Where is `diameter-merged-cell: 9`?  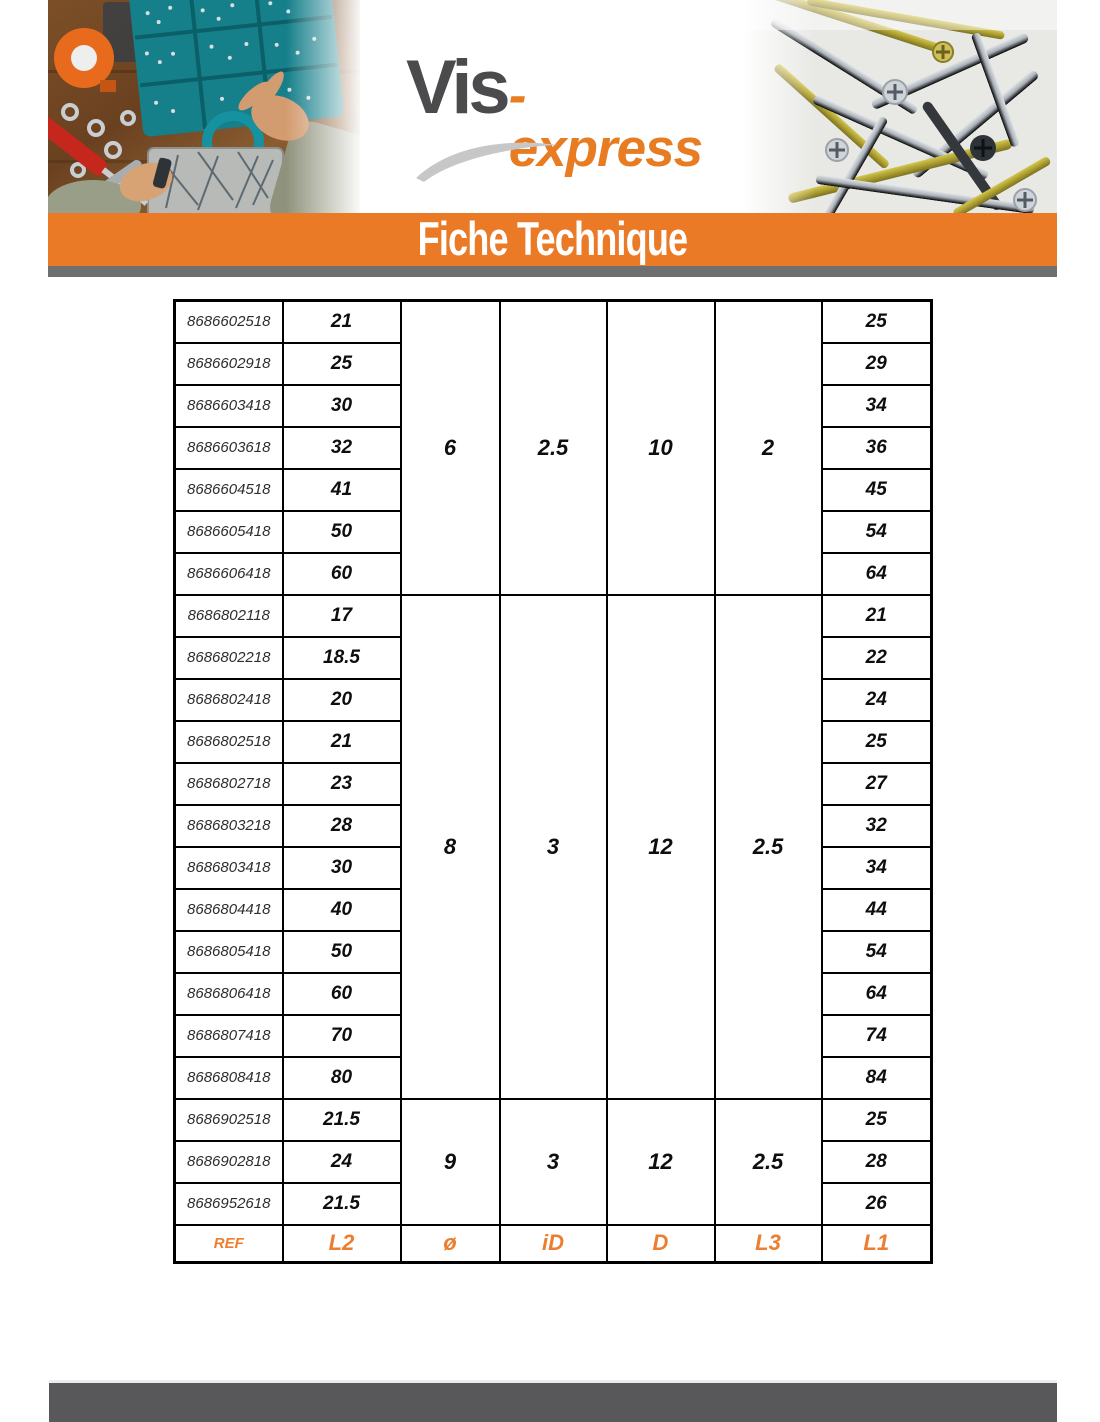 diameter-merged-cell: 9 is located at coordinates (450, 1161).